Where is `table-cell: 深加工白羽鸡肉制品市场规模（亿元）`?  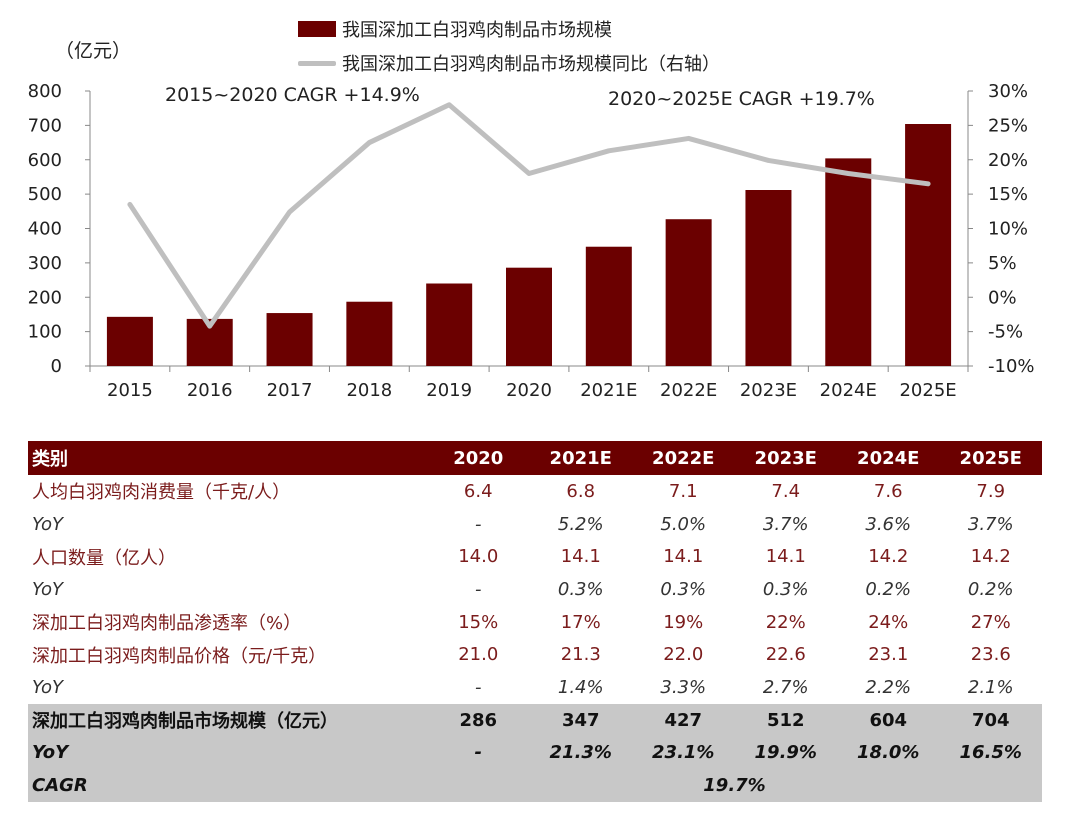
table-cell: 深加工白羽鸡肉制品市场规模（亿元） is located at coordinates (227, 720).